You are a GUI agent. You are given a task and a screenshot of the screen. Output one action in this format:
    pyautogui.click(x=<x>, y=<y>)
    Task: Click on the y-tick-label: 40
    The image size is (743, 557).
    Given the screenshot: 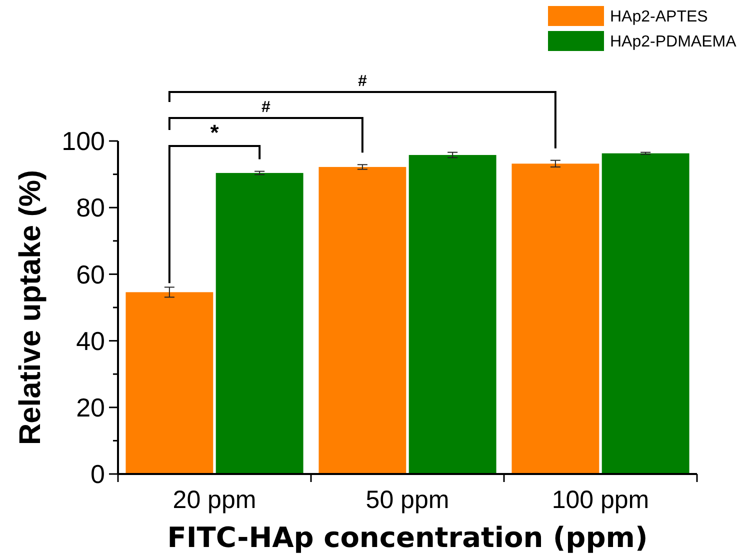 What is the action you would take?
    pyautogui.click(x=90, y=341)
    